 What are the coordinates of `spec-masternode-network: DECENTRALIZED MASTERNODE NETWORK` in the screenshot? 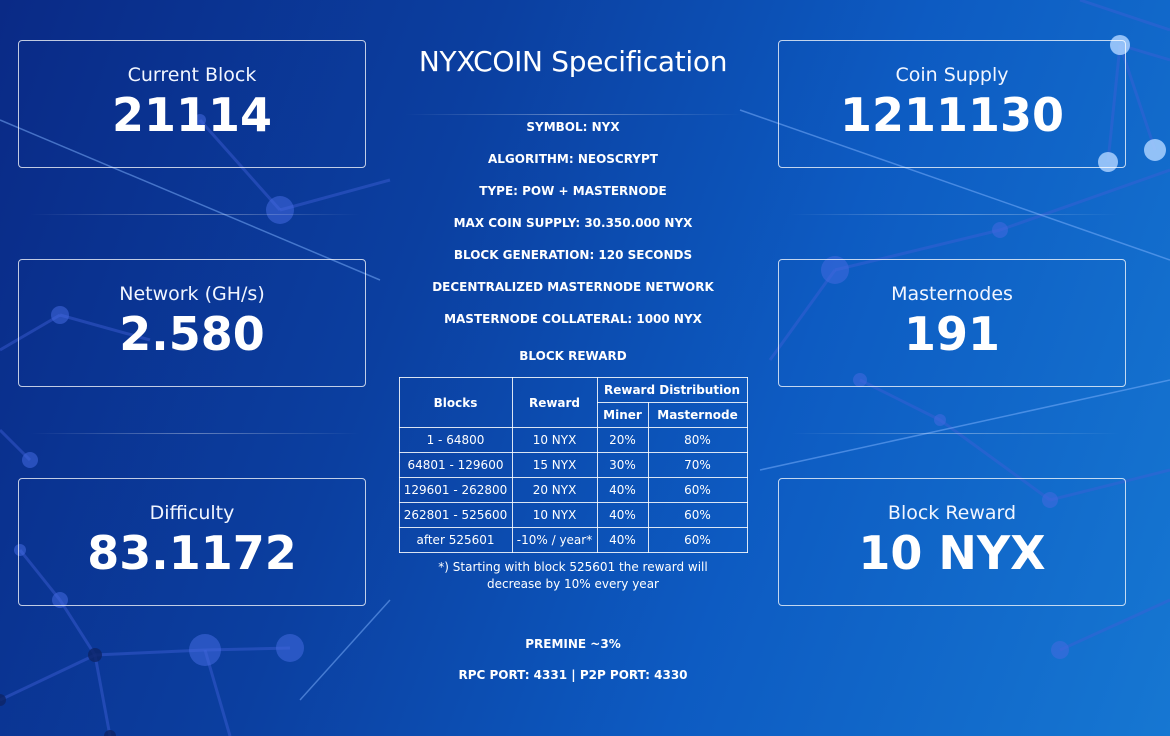 It's located at (573, 287).